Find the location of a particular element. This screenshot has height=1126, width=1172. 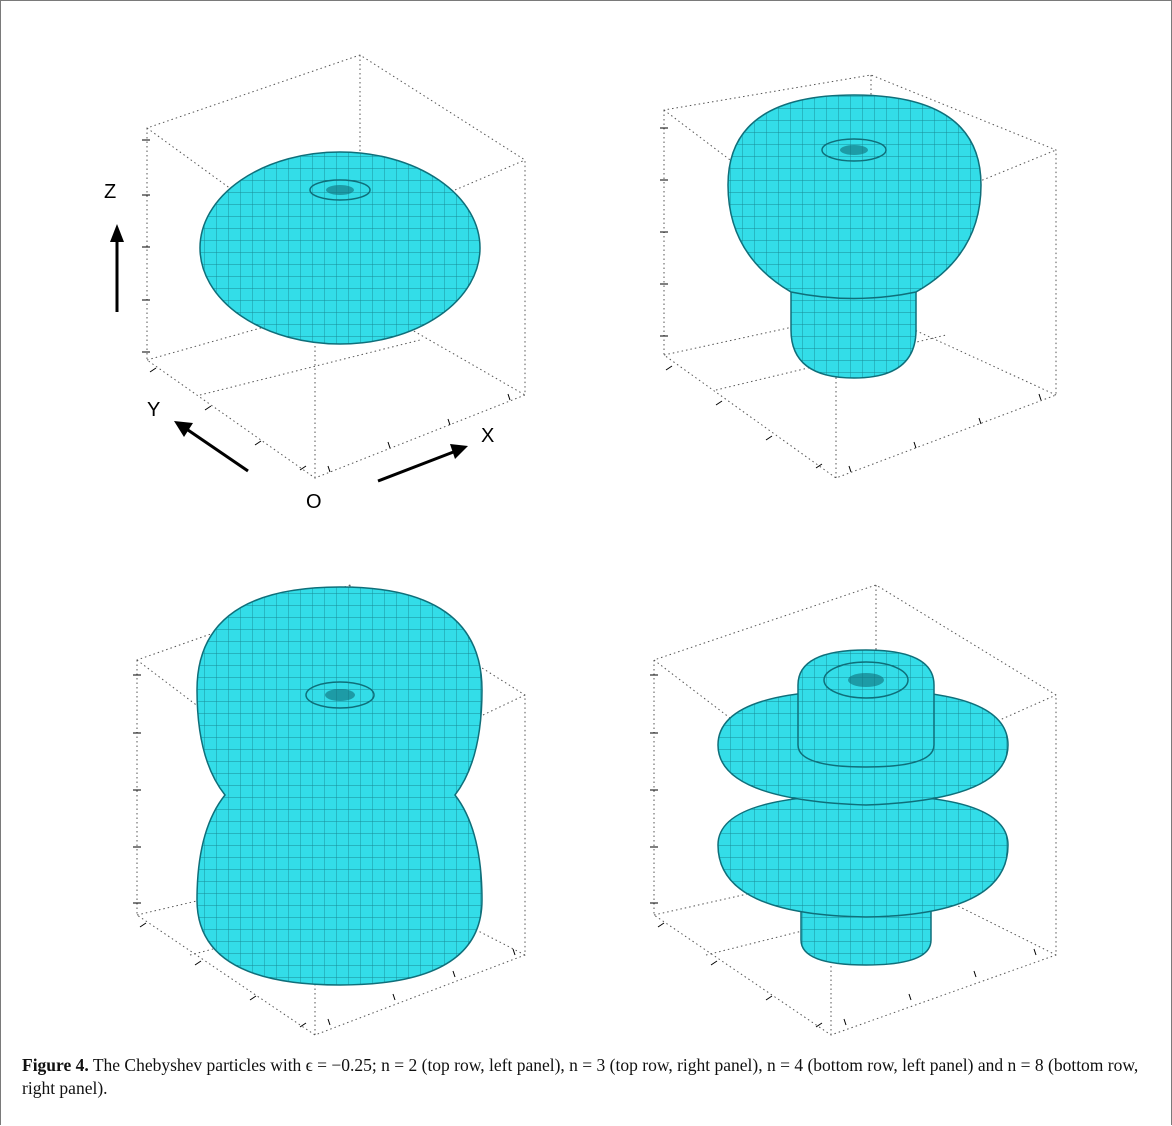

panel-n8-plot is located at coordinates (853, 810).